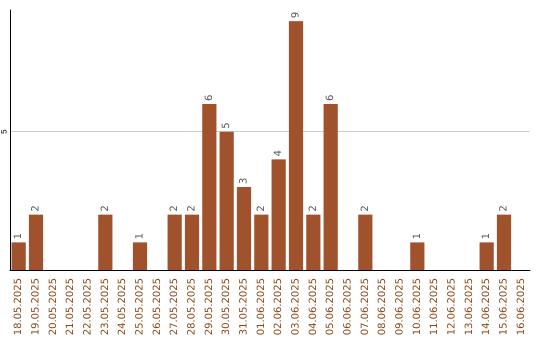 The image size is (540, 340). Describe the element at coordinates (261, 307) in the screenshot. I see `x-tick-label: 01.06.2025` at that location.